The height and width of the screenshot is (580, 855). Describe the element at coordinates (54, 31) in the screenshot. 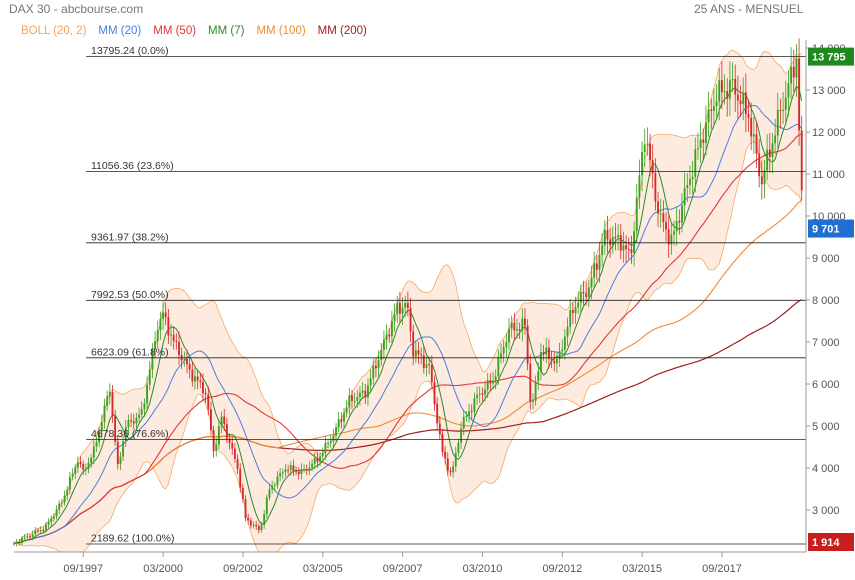

I see `legend-item-boll: BOLL (20, 2)` at that location.